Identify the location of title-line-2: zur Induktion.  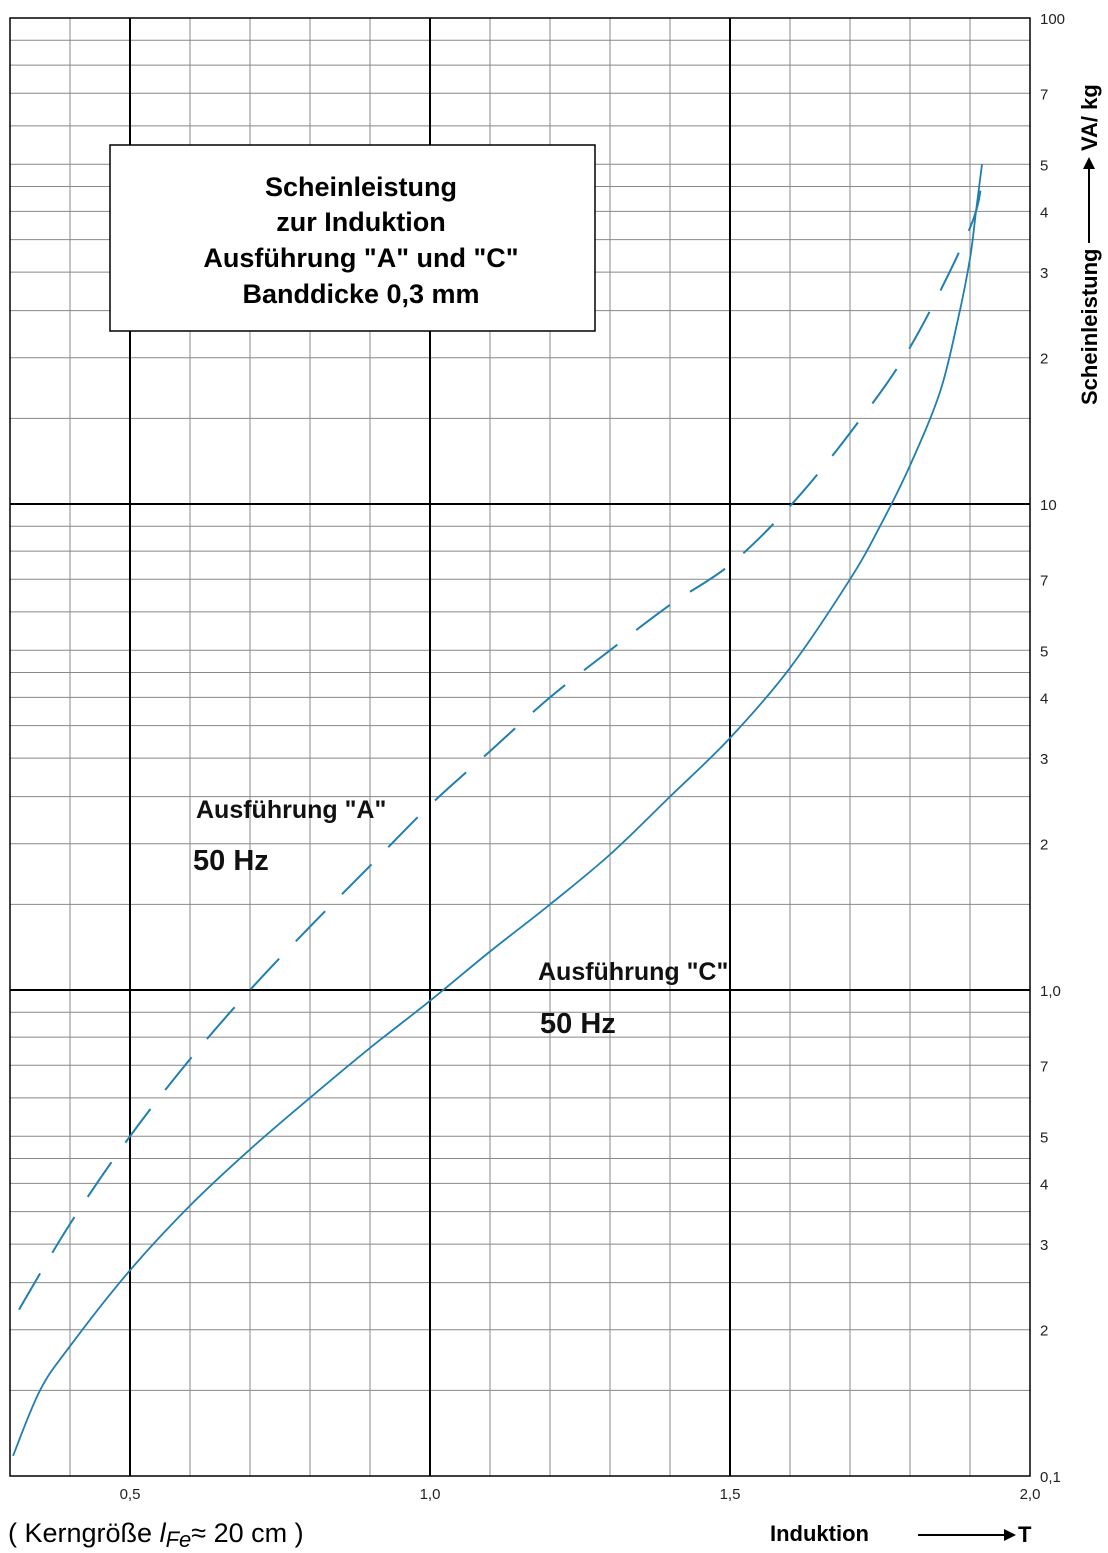
(360, 222).